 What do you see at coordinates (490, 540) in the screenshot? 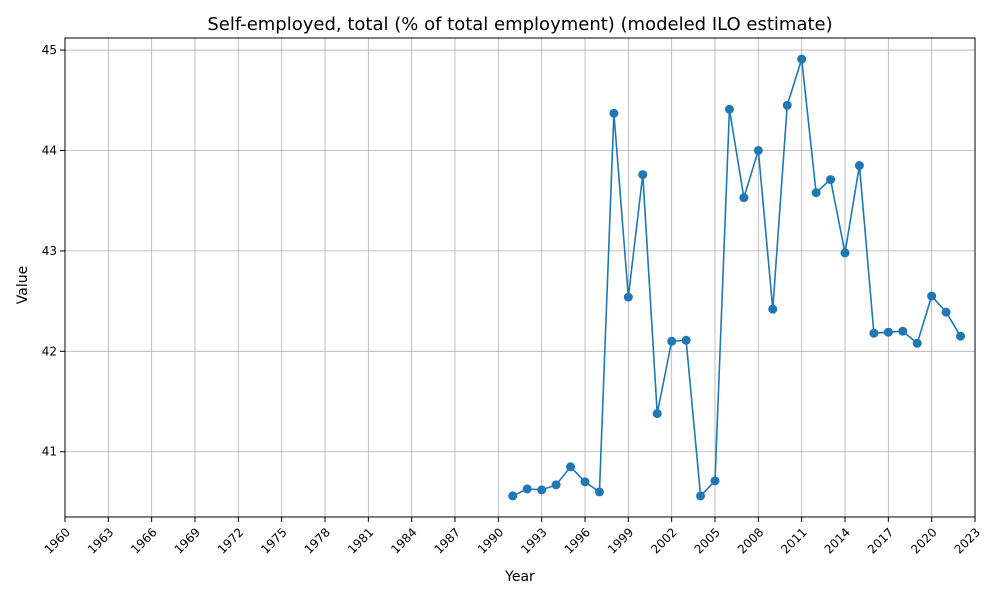
I see `x-tick-label: 1990` at bounding box center [490, 540].